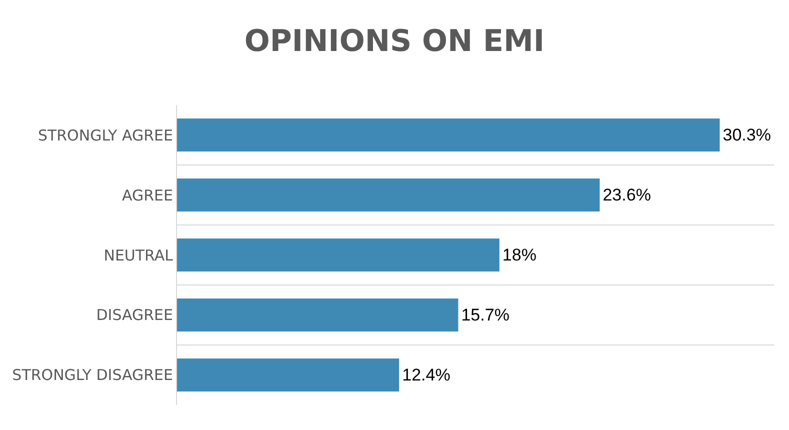  Describe the element at coordinates (134, 315) in the screenshot. I see `y-tick-label: DISAGREE` at that location.